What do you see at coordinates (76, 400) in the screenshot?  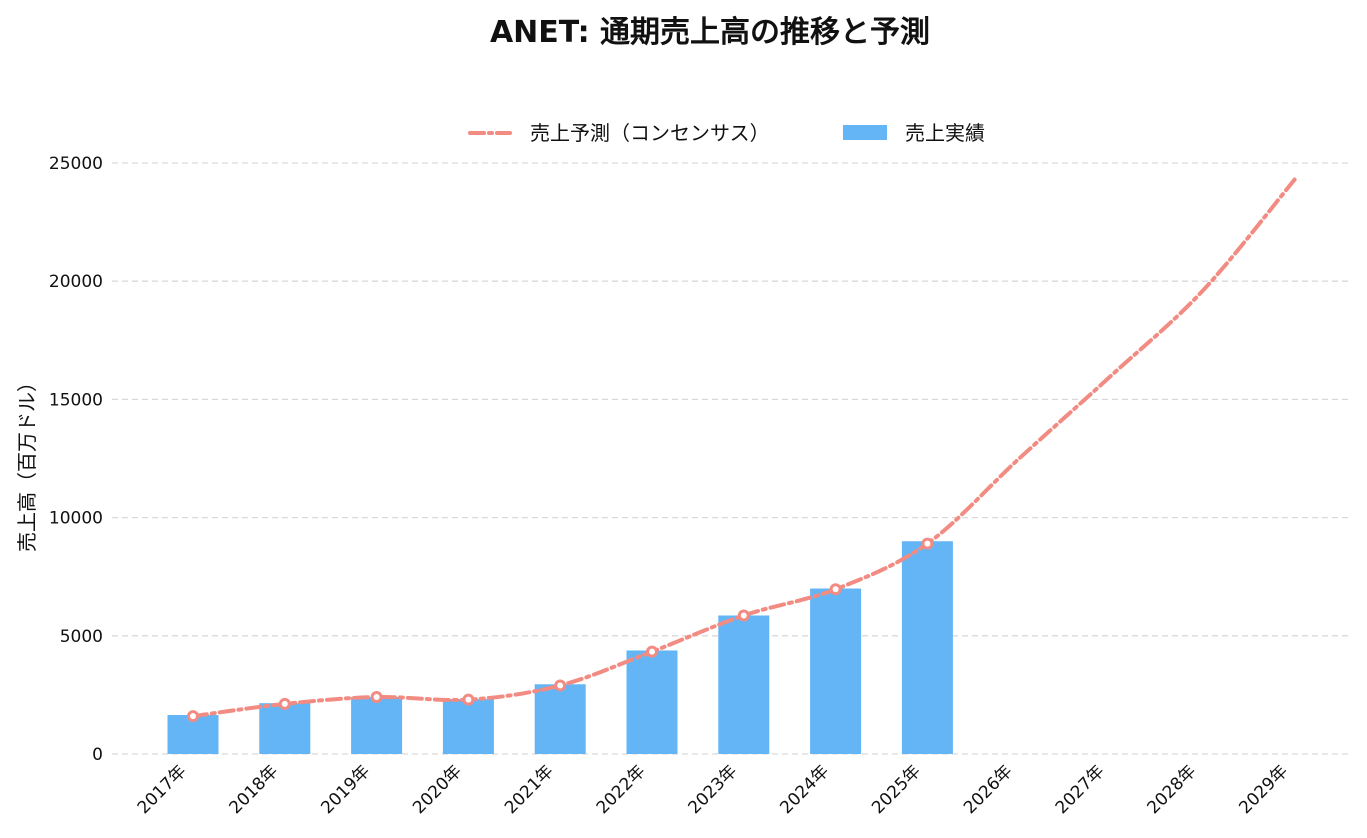 I see `y-tick-label: 15000` at bounding box center [76, 400].